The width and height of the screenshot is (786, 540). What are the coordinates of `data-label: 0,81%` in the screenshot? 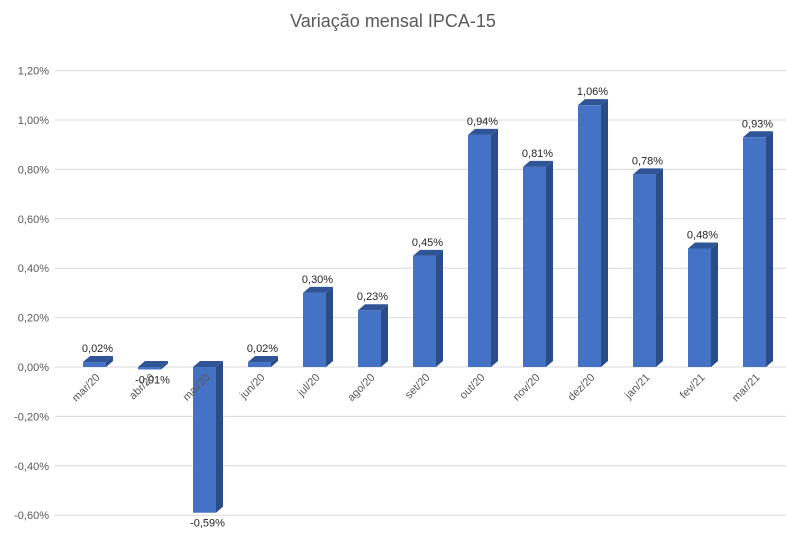 It's located at (537, 154).